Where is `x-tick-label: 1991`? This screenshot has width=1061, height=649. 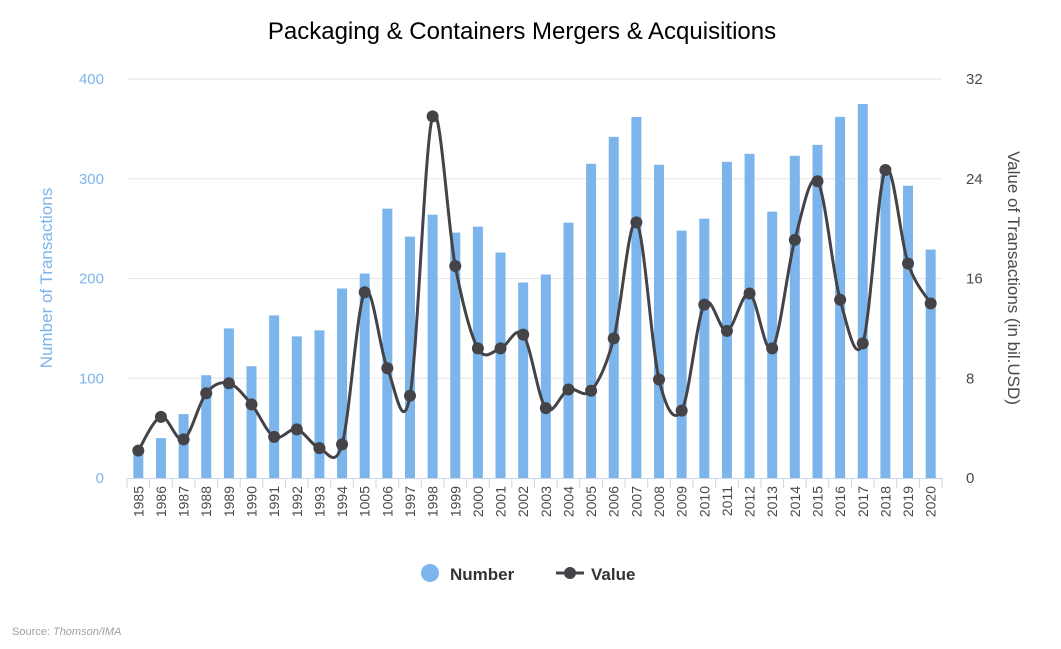
x-tick-label: 1991 is located at coordinates (274, 501).